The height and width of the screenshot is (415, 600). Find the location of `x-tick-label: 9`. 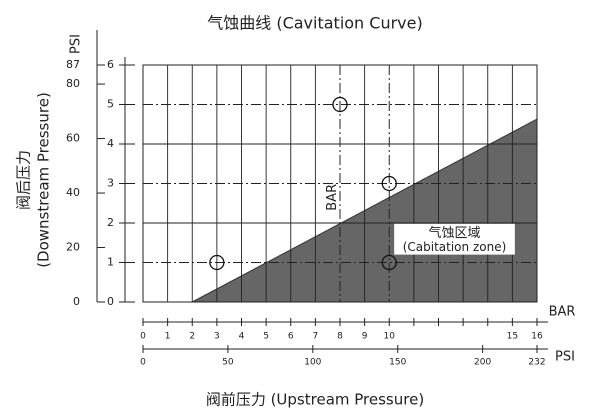

x-tick-label: 9 is located at coordinates (365, 337).